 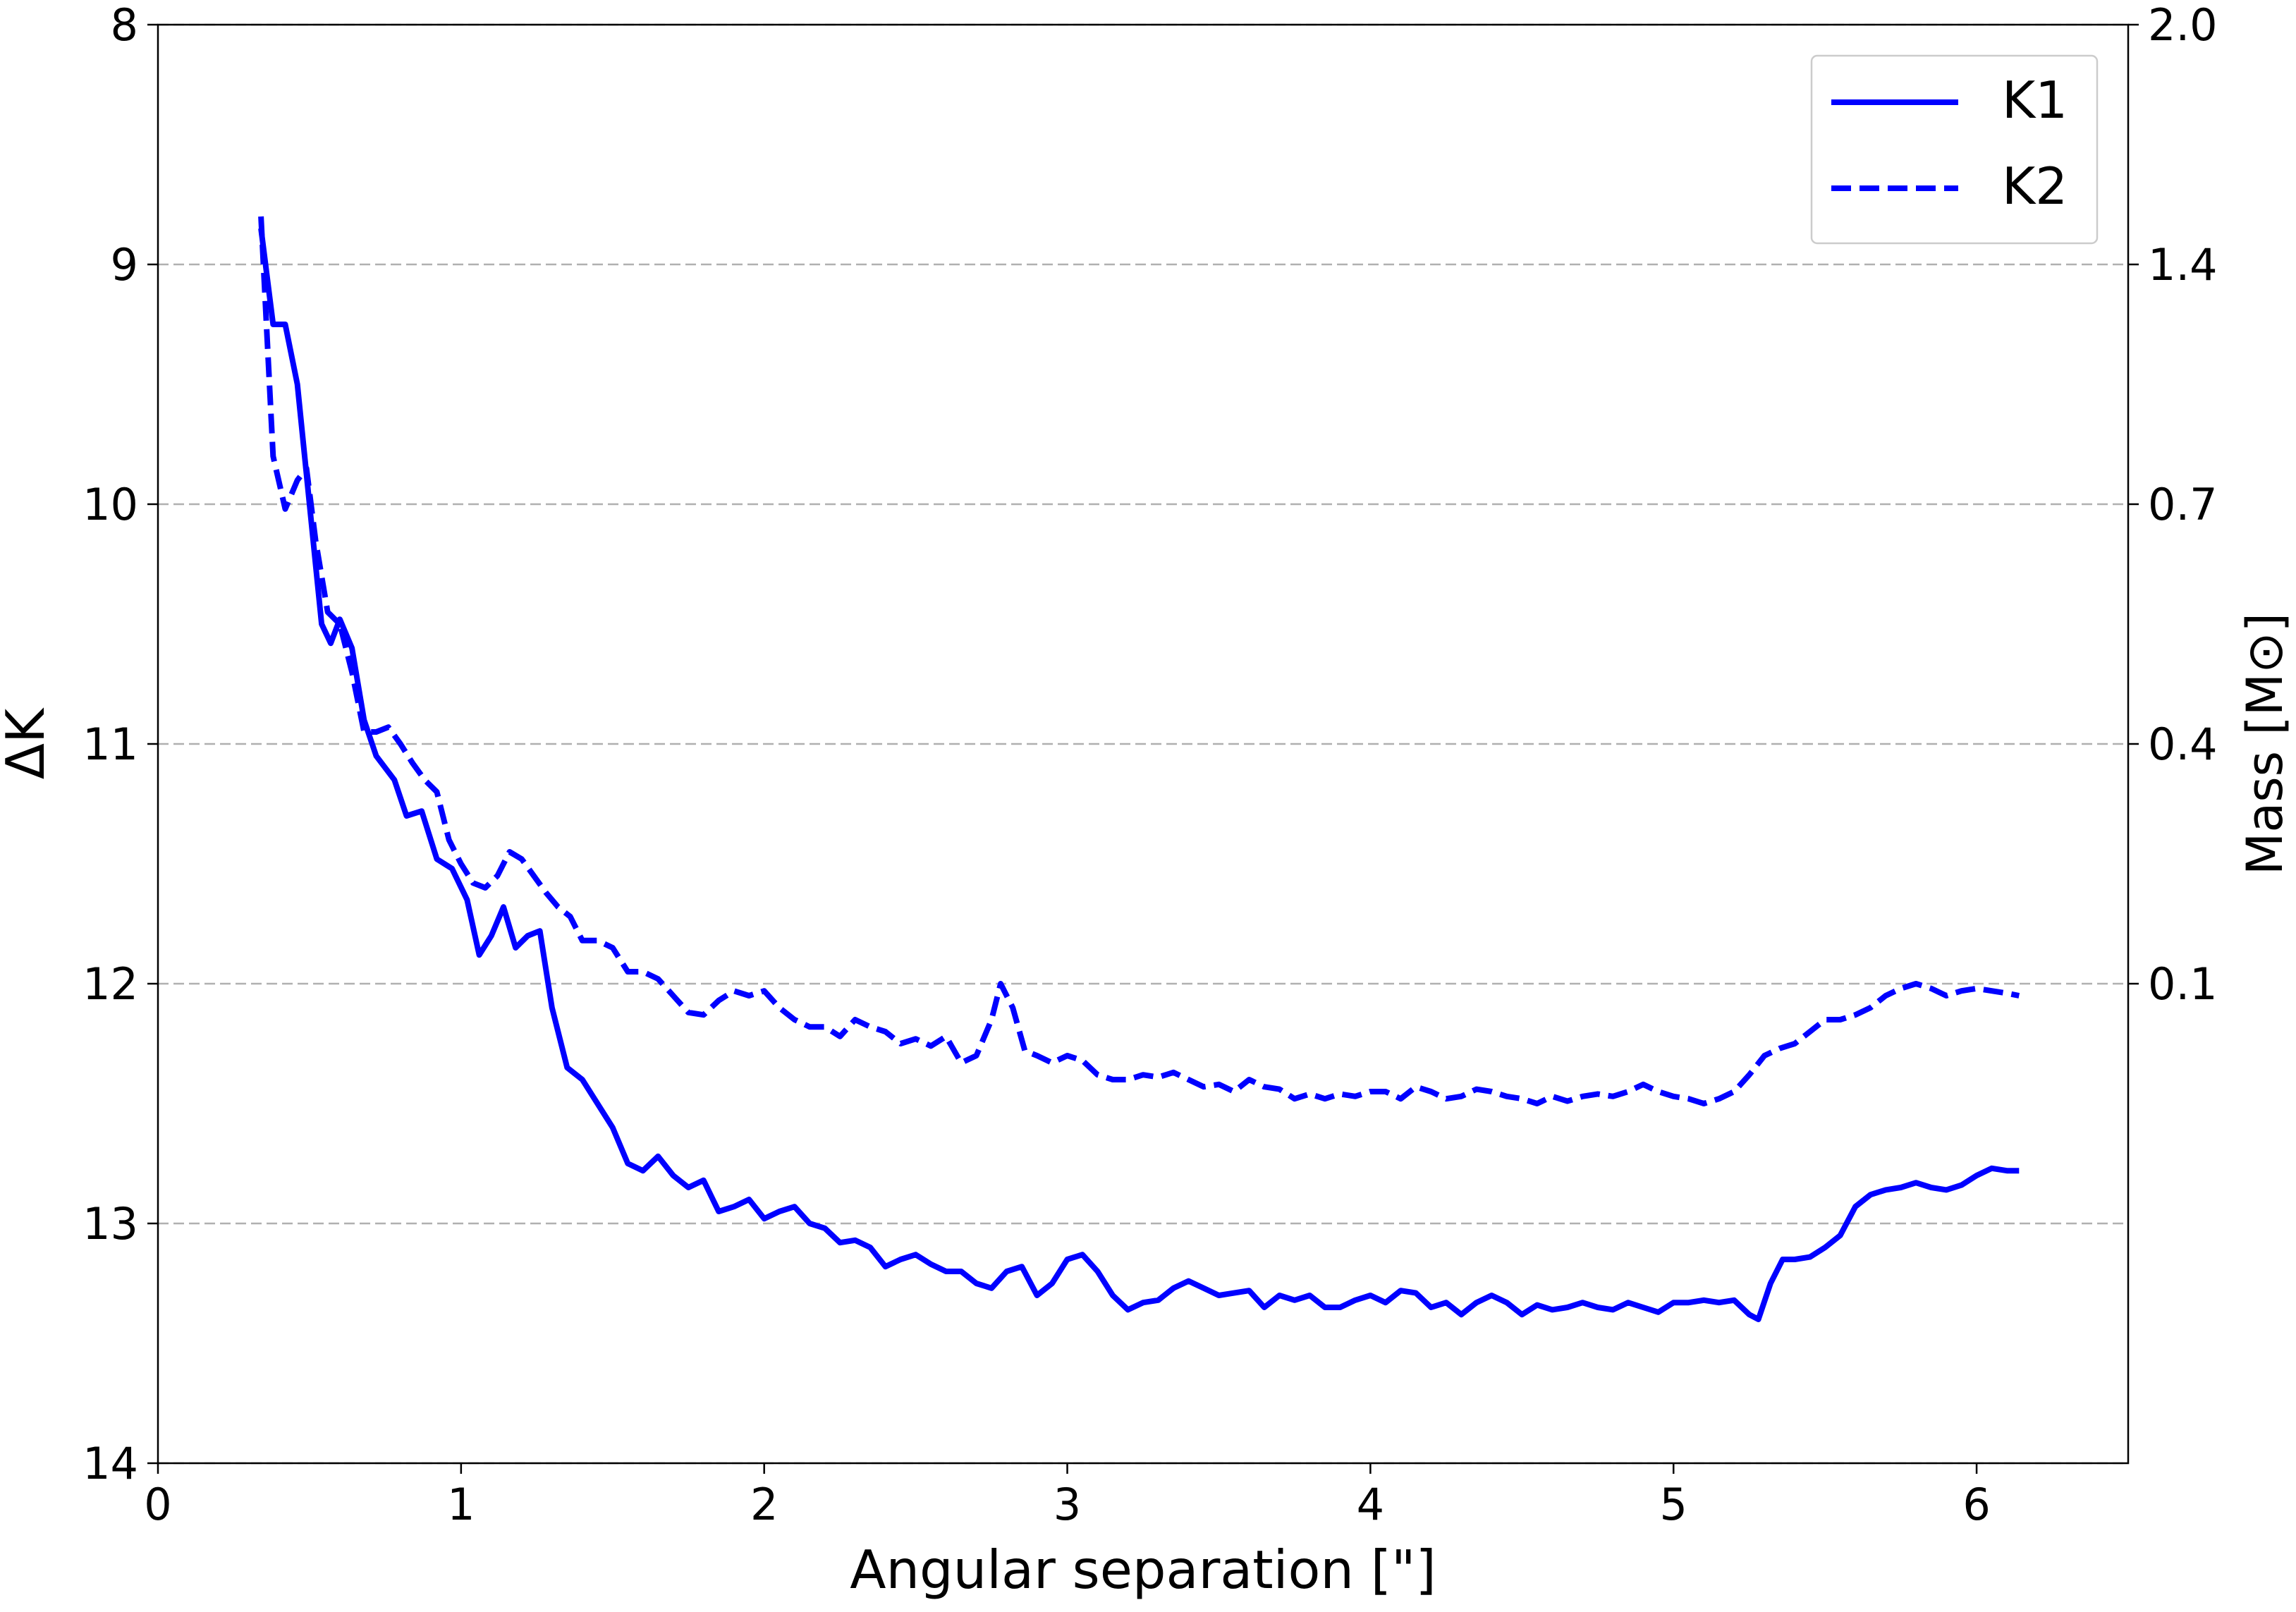 I want to click on x-tick-label: 5, so click(x=1673, y=1504).